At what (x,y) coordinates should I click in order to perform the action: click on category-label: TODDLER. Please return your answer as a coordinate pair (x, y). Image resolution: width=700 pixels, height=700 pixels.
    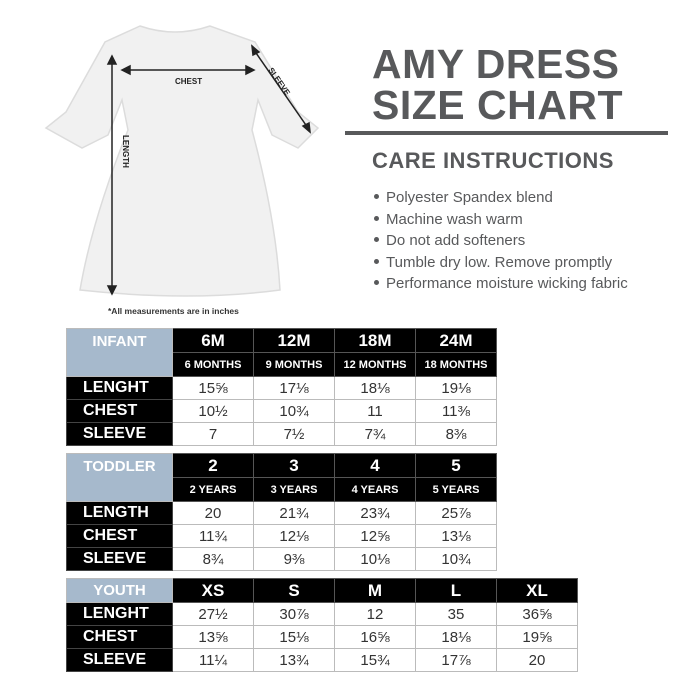
    Looking at the image, I should click on (119, 477).